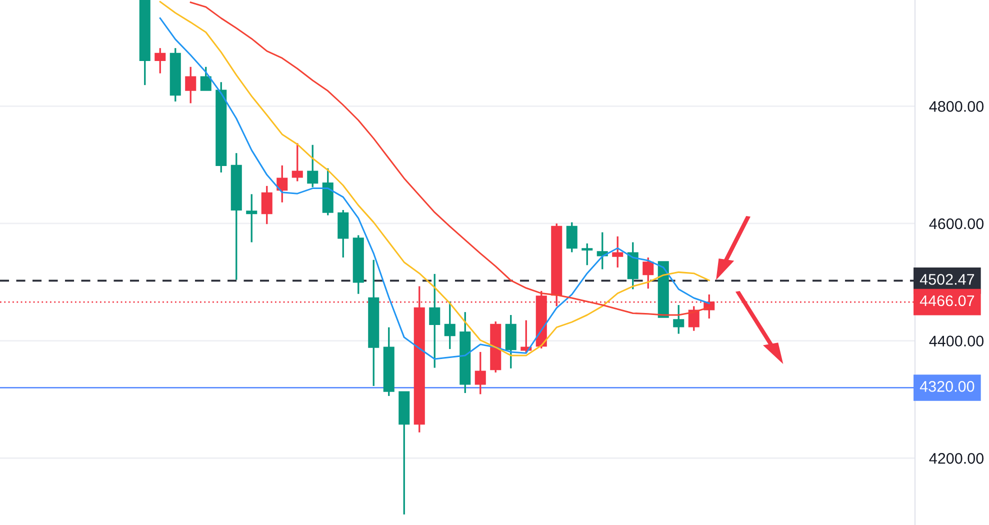 The image size is (989, 525). I want to click on y-tick-label: 4800.00, so click(956, 106).